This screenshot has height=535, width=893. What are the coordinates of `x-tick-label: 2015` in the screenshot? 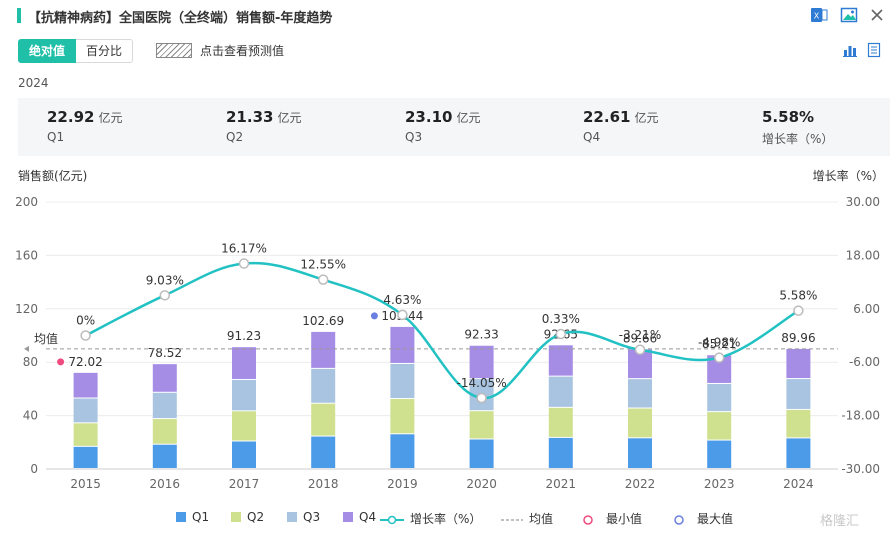 It's located at (85, 484).